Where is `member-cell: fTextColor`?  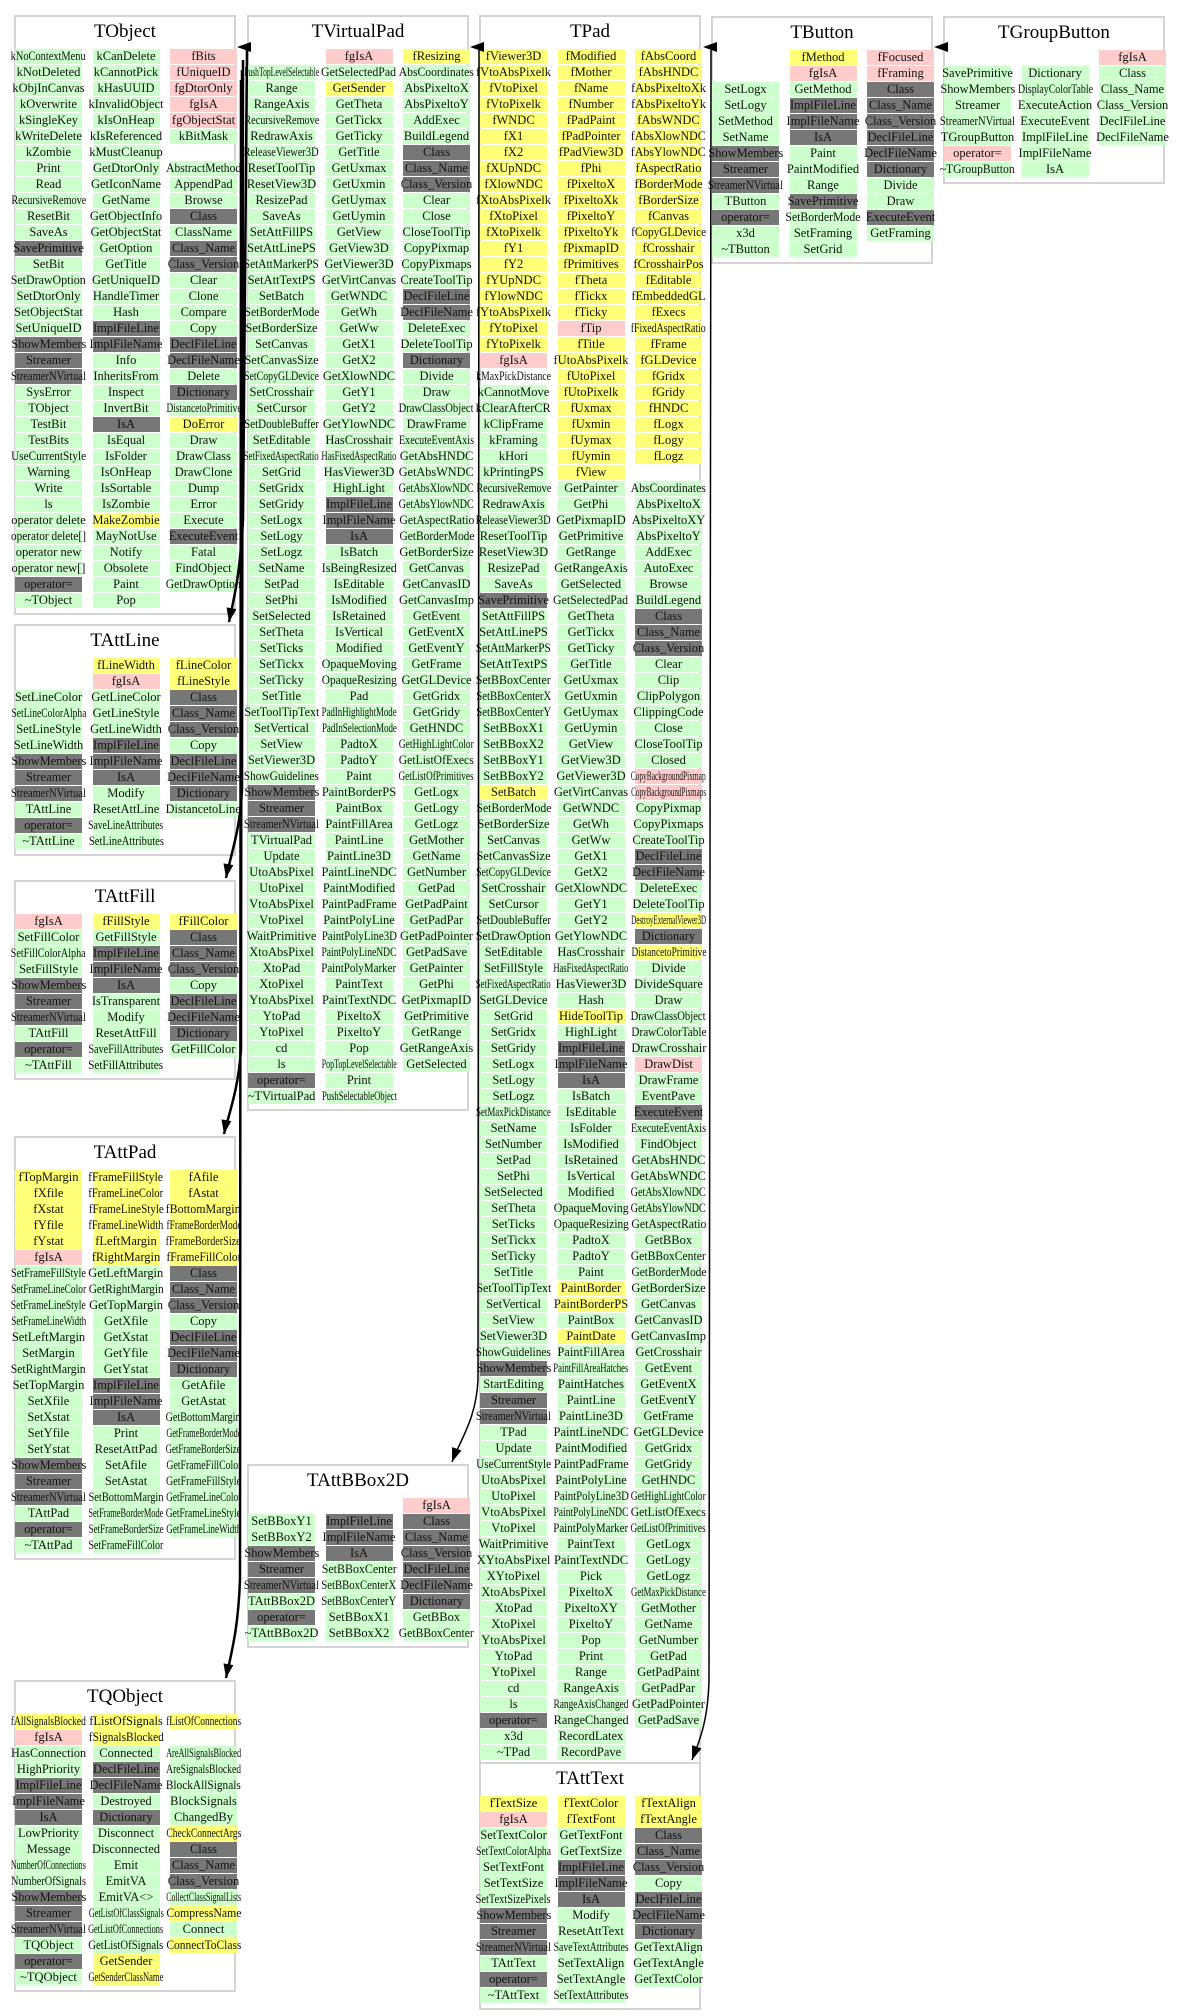 member-cell: fTextColor is located at coordinates (591, 1803).